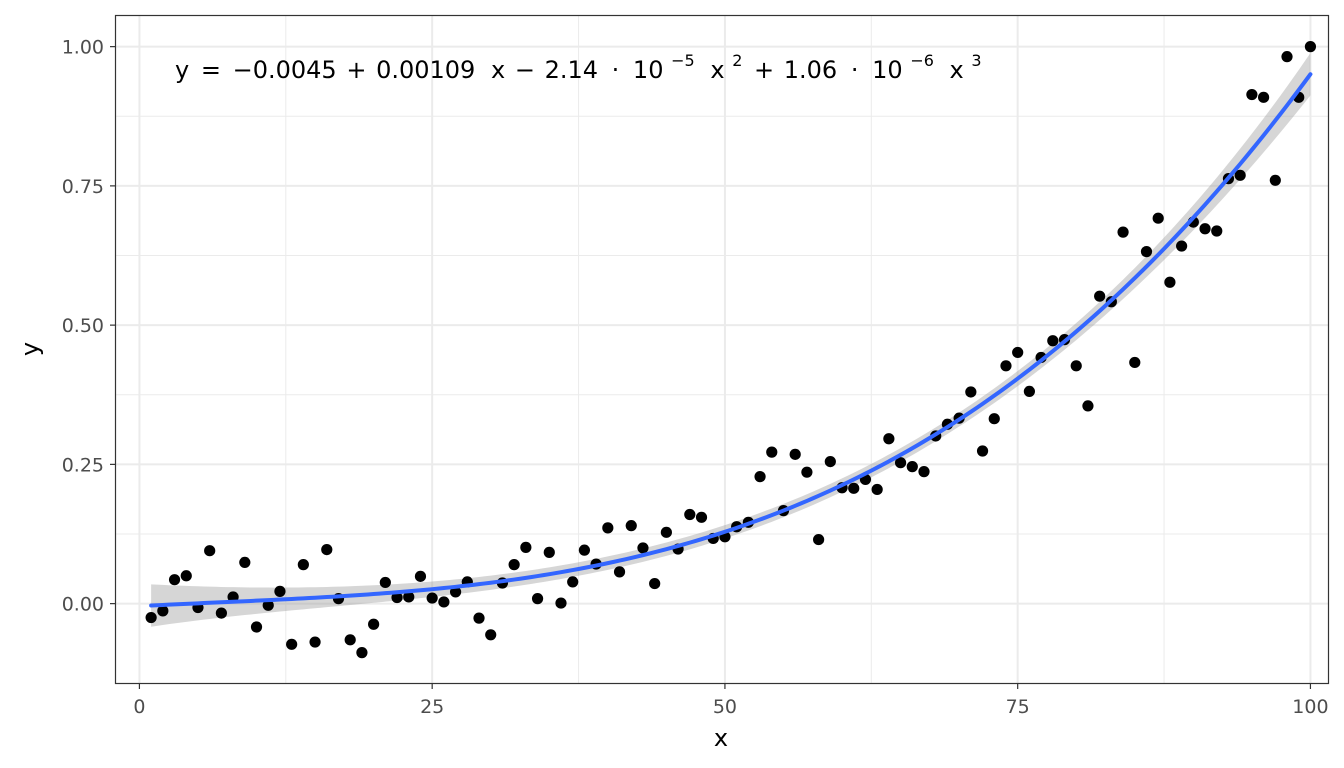 Image resolution: width=1344 pixels, height=768 pixels. Describe the element at coordinates (30, 349) in the screenshot. I see `y-axis-title: y` at that location.